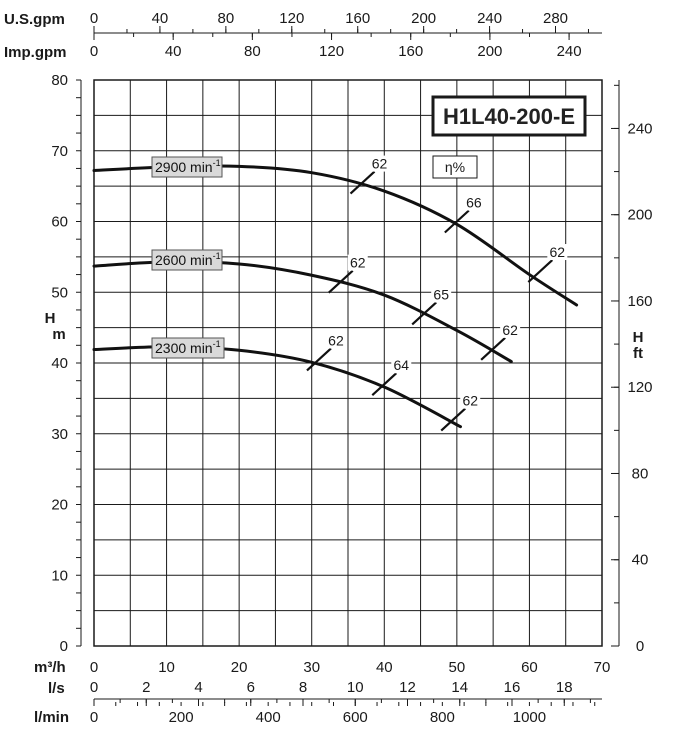 The height and width of the screenshot is (740, 682). Describe the element at coordinates (489, 18) in the screenshot. I see `top1-tick-label: 240` at that location.